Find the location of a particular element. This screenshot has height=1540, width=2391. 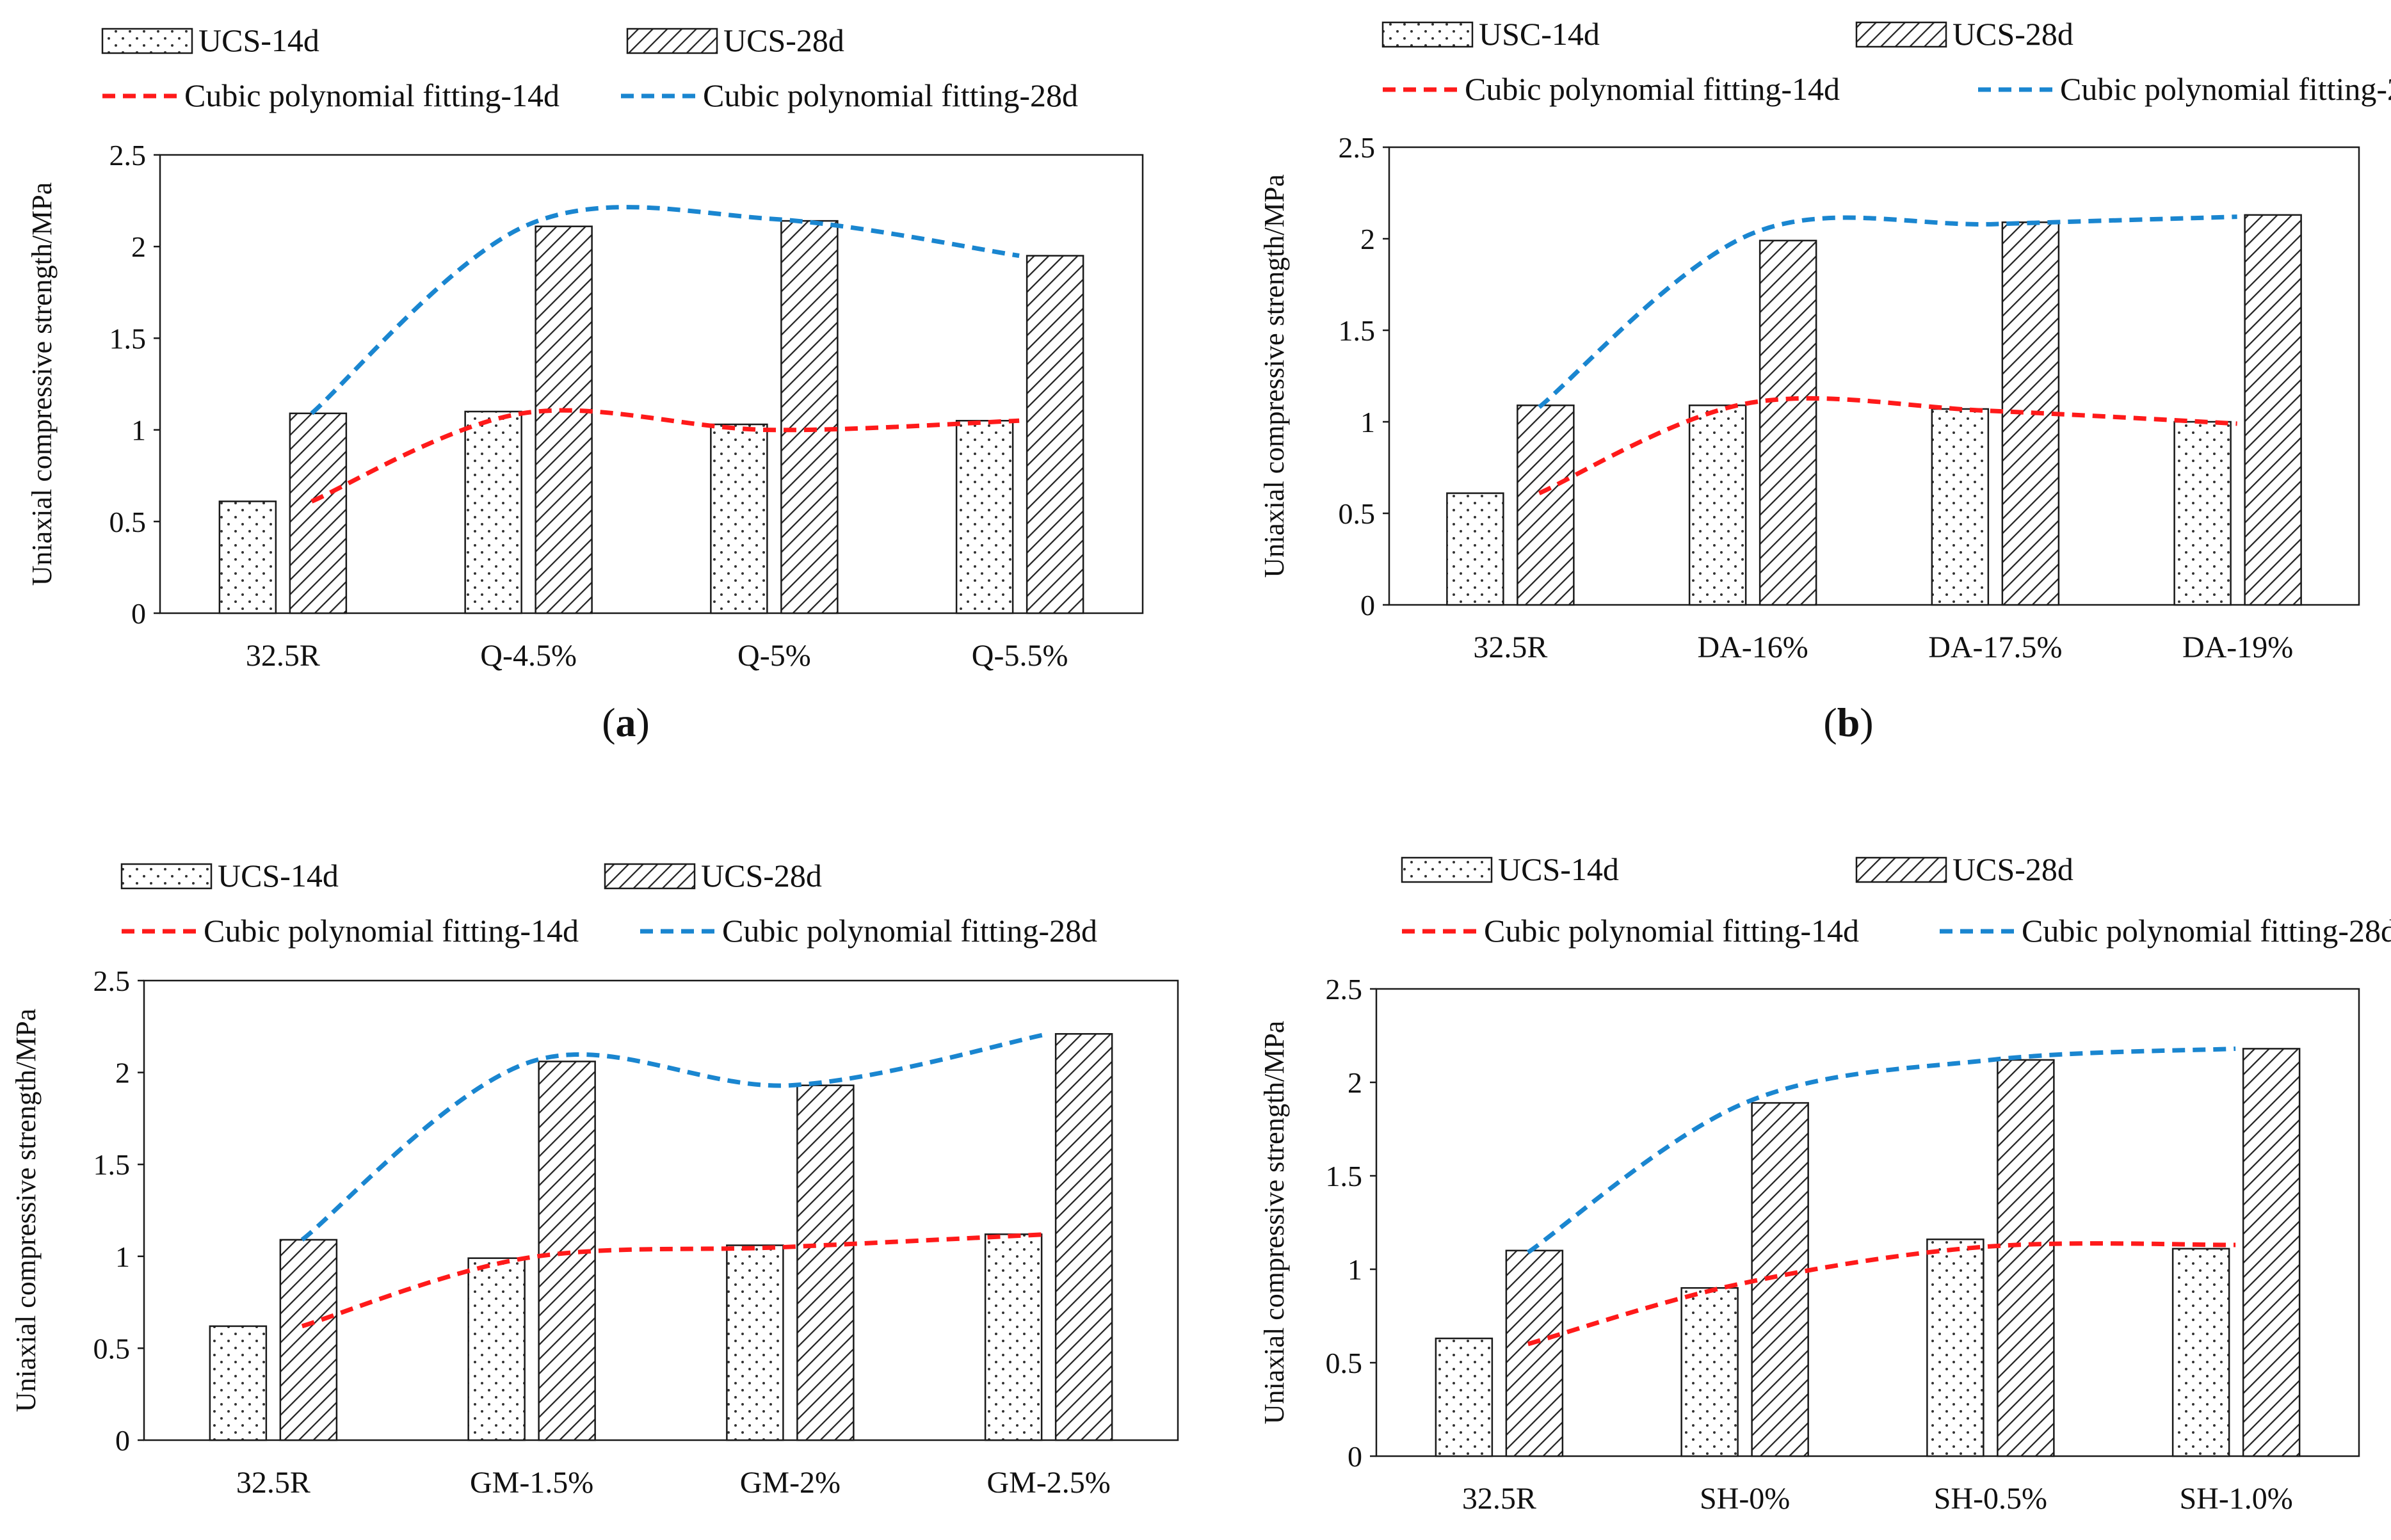

category-label: GM-2.5% is located at coordinates (1048, 1483).